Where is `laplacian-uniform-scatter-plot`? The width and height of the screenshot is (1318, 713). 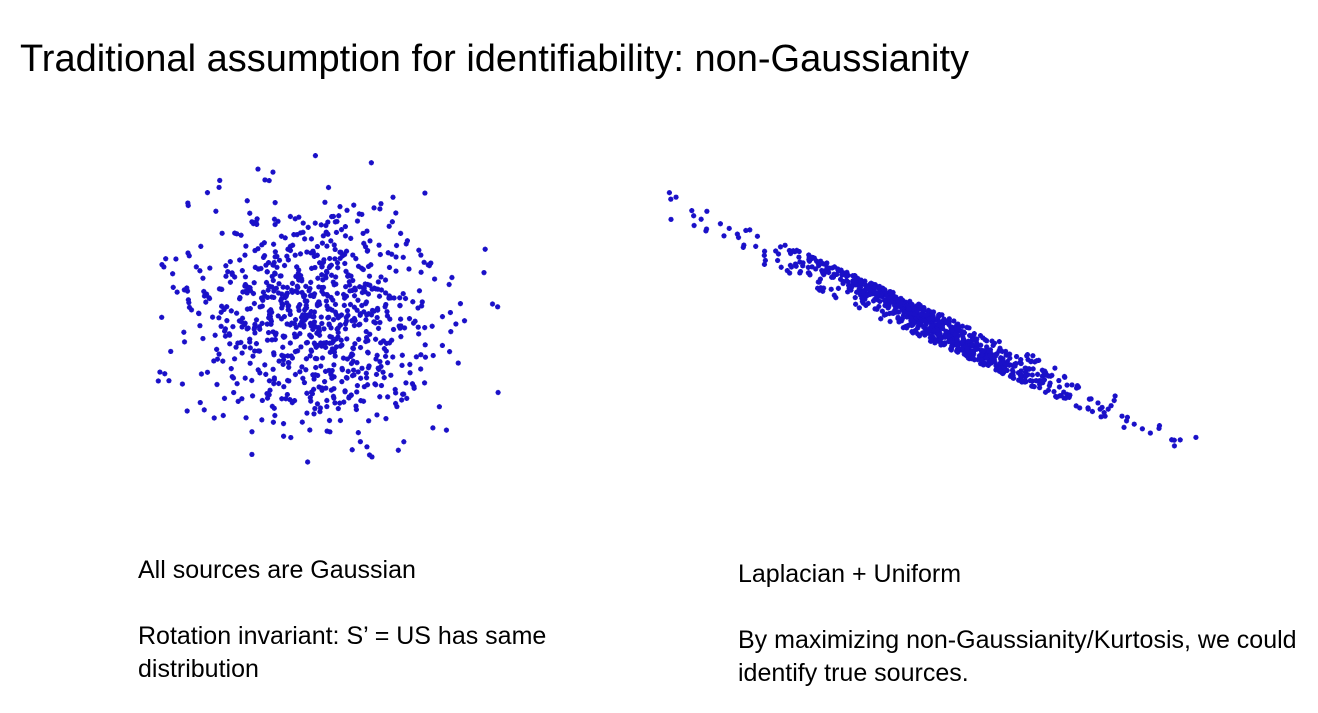 laplacian-uniform-scatter-plot is located at coordinates (932, 319).